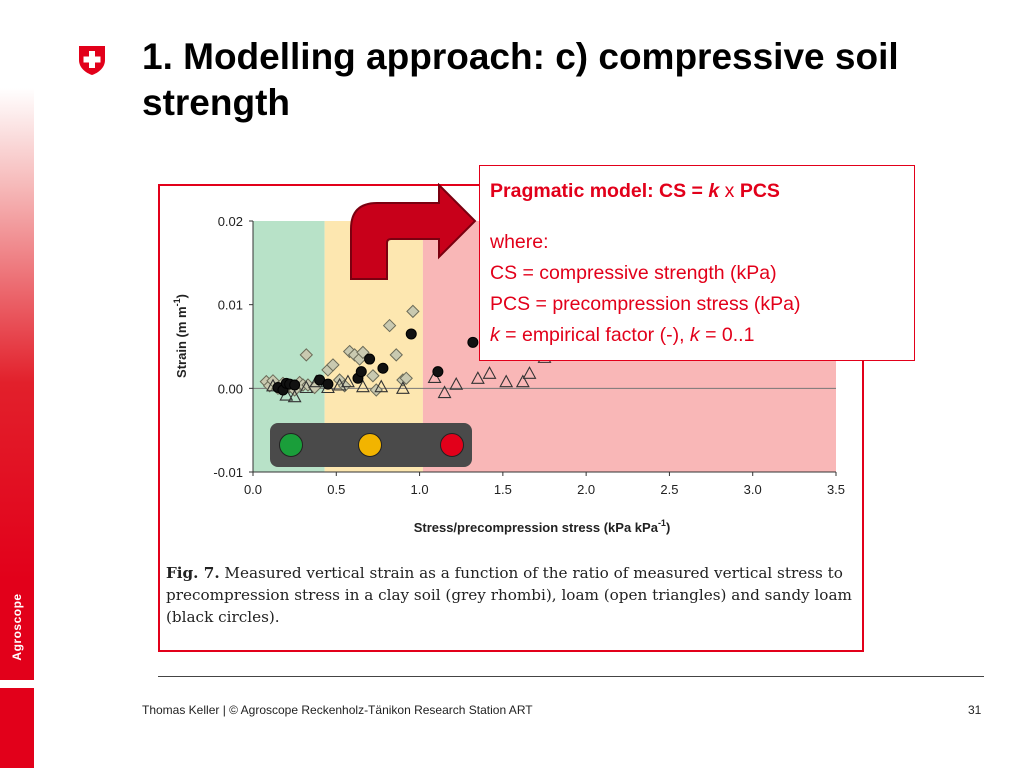  Describe the element at coordinates (230, 305) in the screenshot. I see `y-tick-label: 0.01` at that location.